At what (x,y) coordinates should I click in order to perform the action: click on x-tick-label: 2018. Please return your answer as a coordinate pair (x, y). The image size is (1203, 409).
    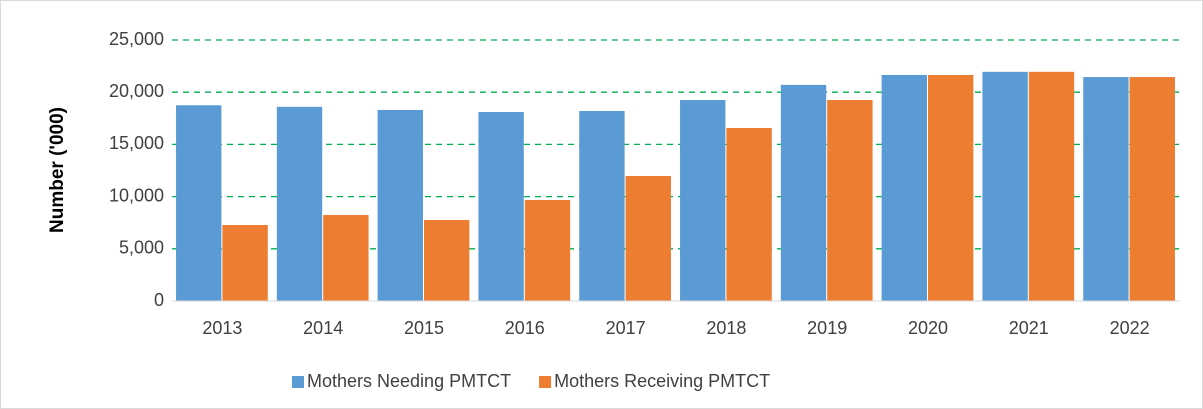
    Looking at the image, I should click on (726, 328).